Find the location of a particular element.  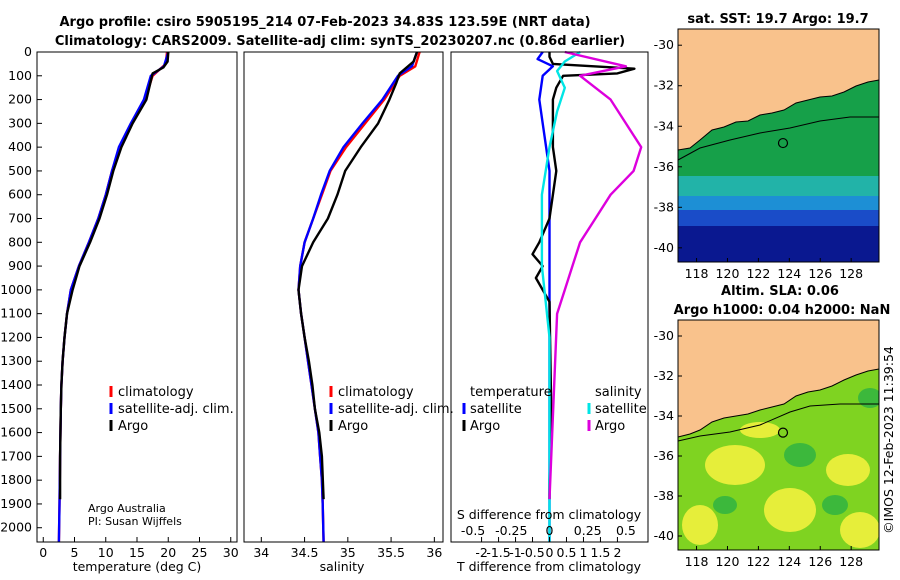

sla-map-title-2: Argo h1000: 0.04 h2000: NaN is located at coordinates (782, 310).